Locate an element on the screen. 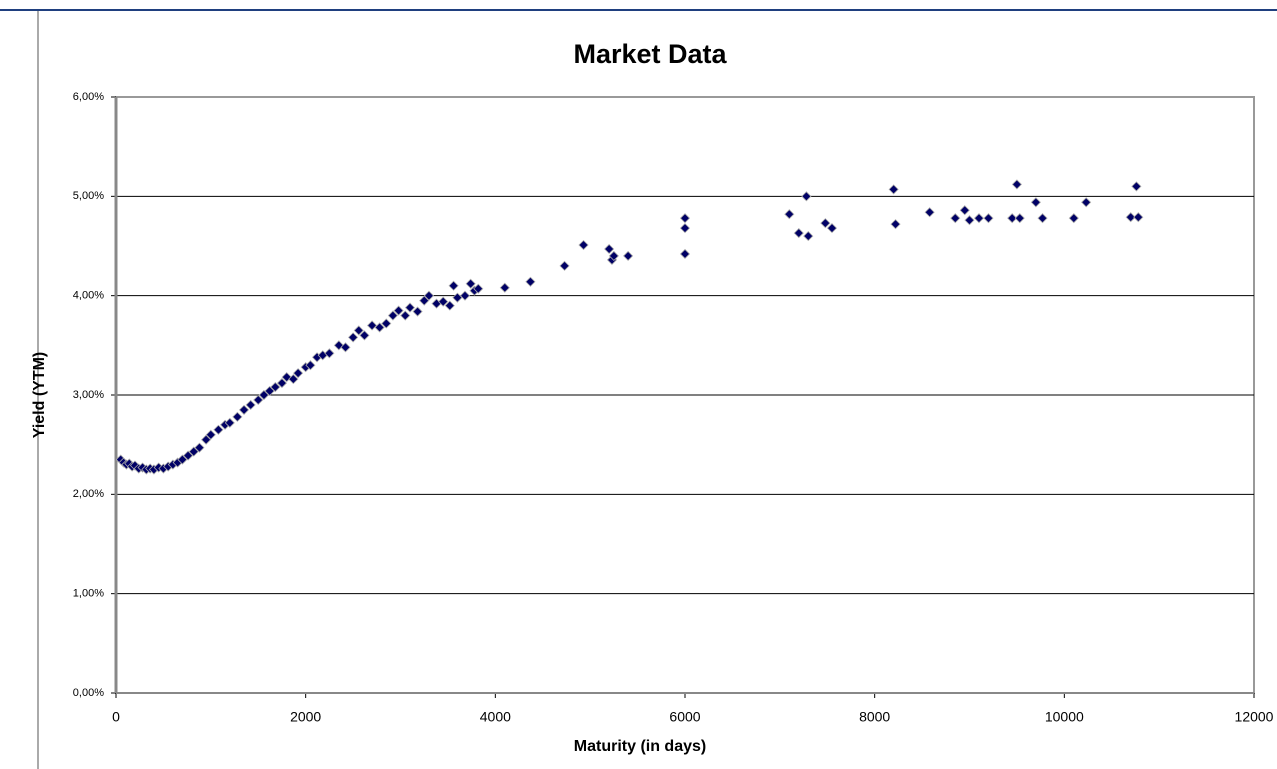 Image resolution: width=1277 pixels, height=769 pixels. y-tick-label: 3,00% is located at coordinates (88, 395).